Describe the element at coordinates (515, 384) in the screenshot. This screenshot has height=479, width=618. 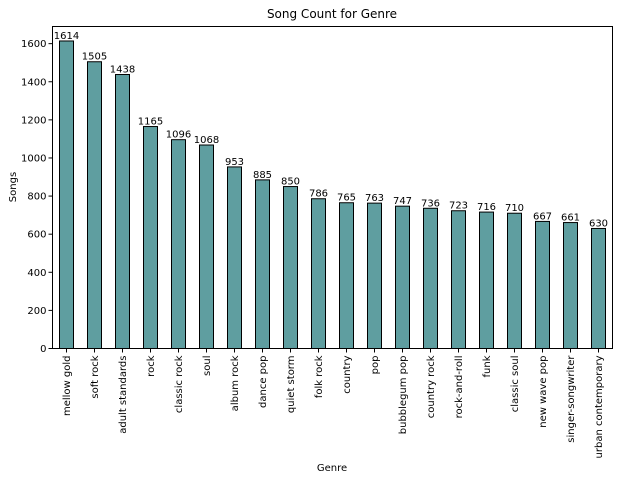
I see `x-tick-label: classic soul` at that location.